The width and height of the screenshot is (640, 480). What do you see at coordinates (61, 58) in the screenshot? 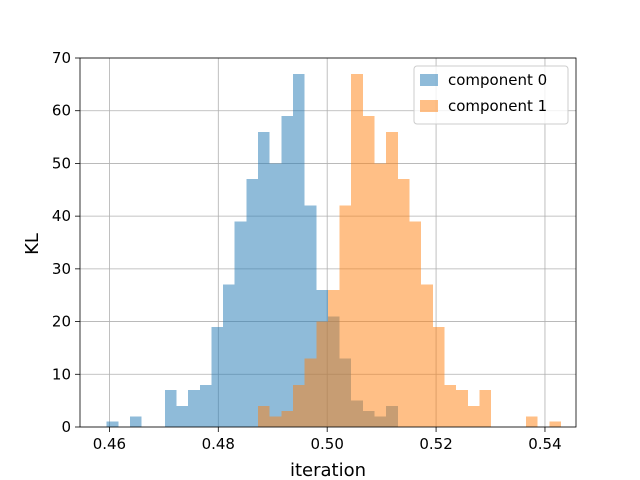
I see `y-tick-label: 70` at bounding box center [61, 58].